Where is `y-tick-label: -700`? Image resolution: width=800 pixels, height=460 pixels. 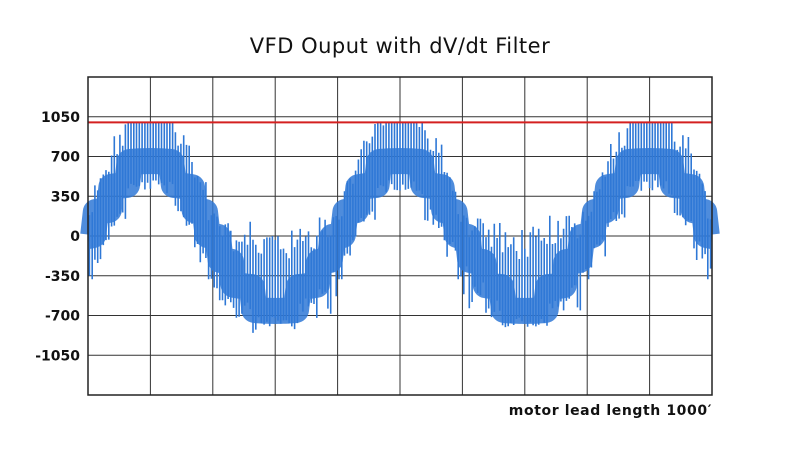
y-tick-label: -700 is located at coordinates (62, 317).